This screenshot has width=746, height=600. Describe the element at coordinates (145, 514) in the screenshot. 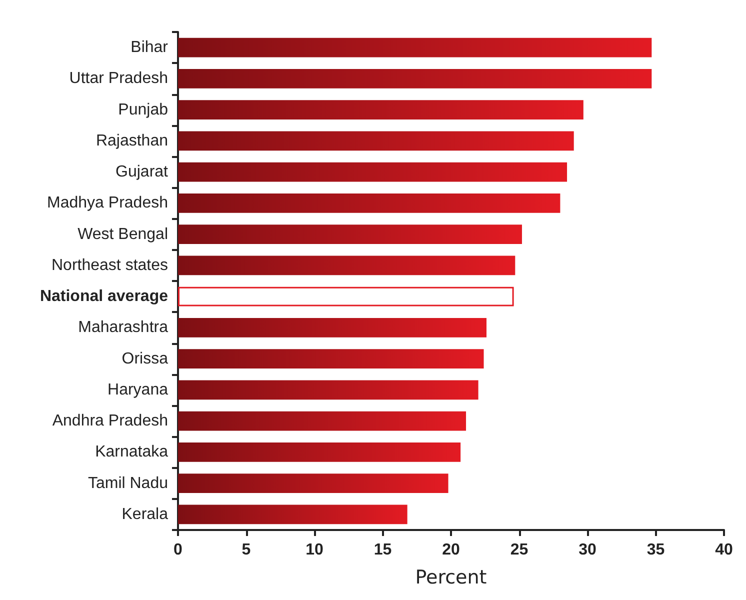

I see `y-tick-label: Kerala` at that location.